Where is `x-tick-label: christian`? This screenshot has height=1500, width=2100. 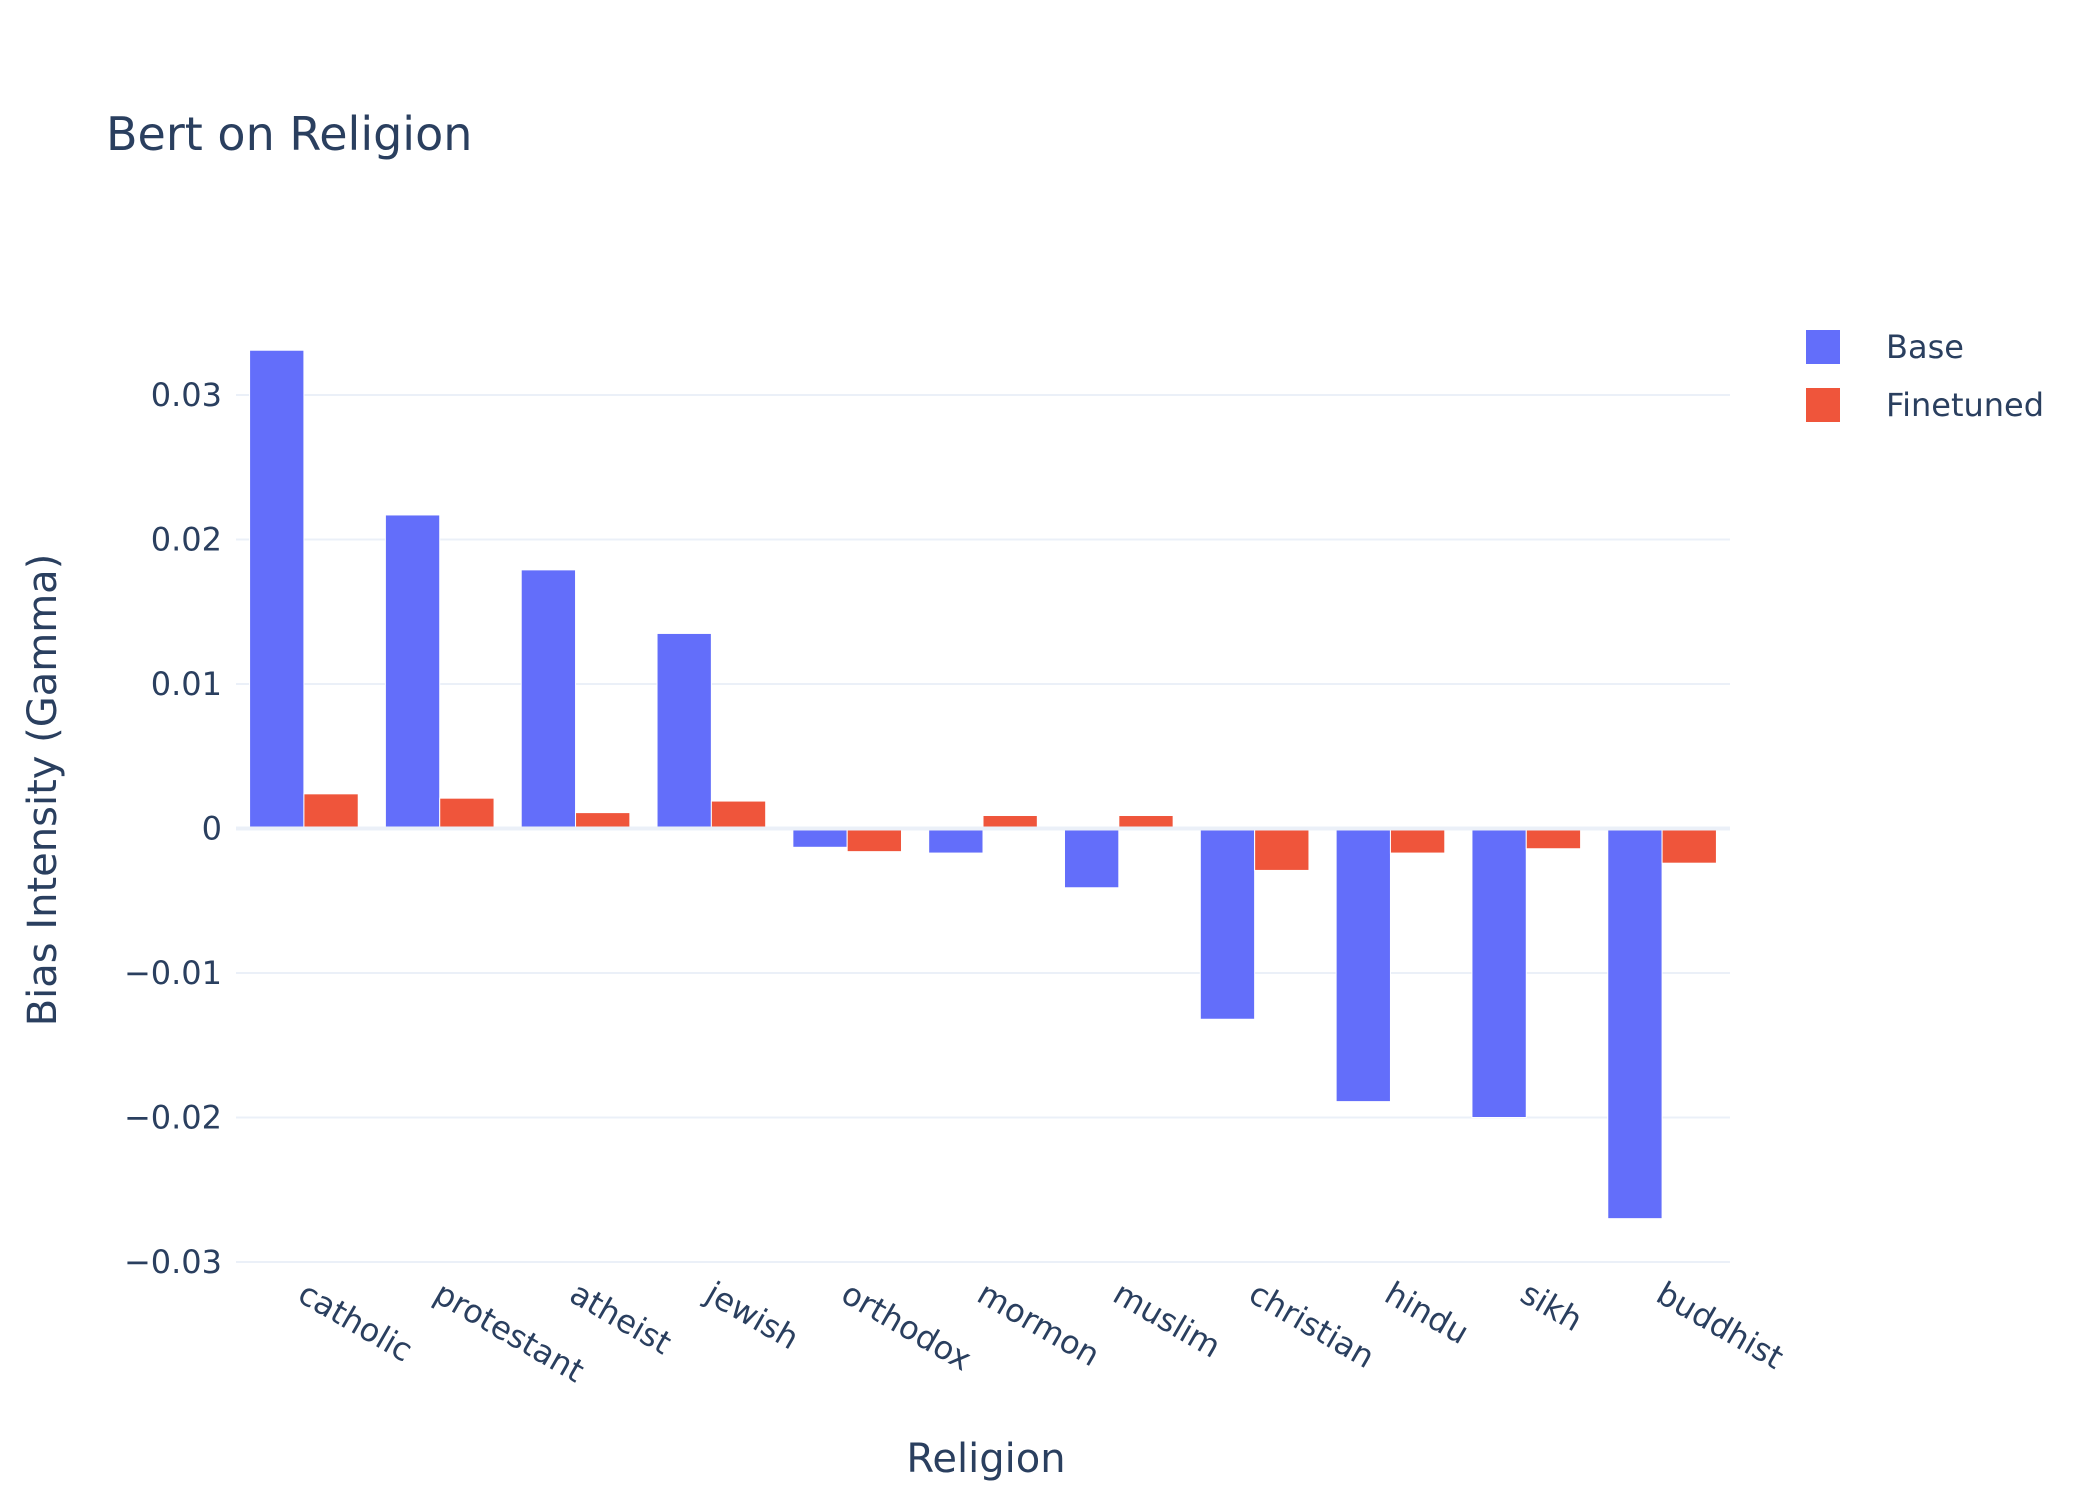
x-tick-label: christian is located at coordinates (1312, 1325).